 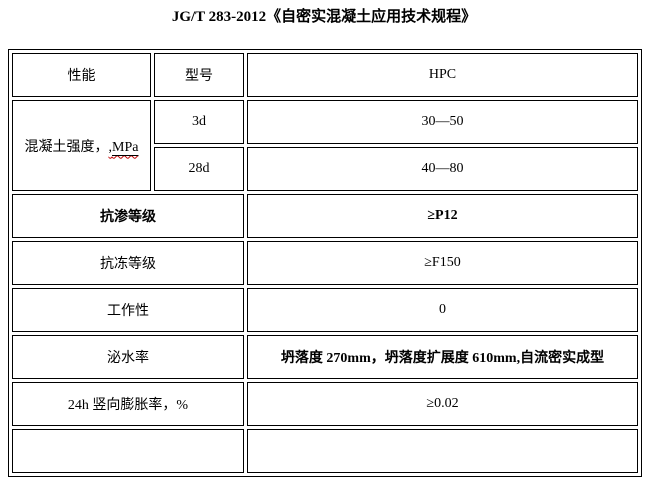 I want to click on table-row-strength-28d: 28d 40—80, so click(x=325, y=169).